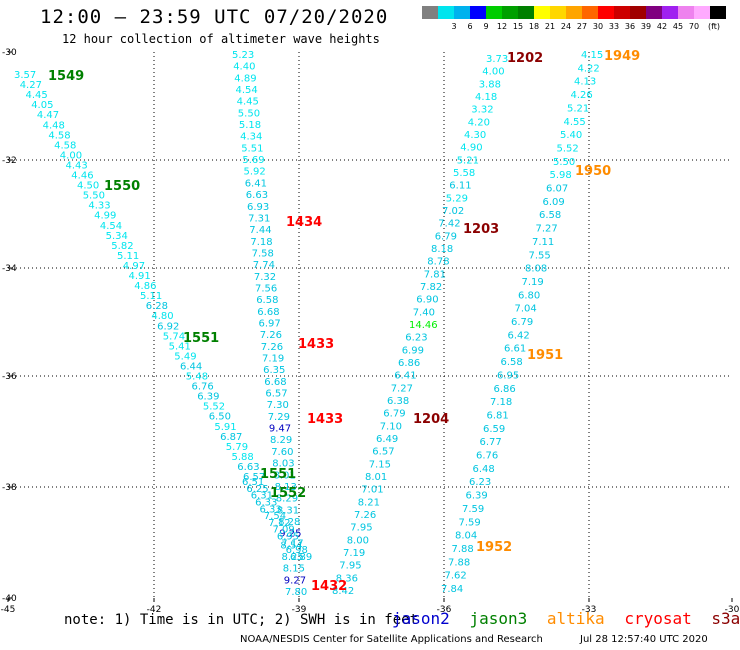  Describe the element at coordinates (191, 366) in the screenshot. I see `wave-height-value: 6.44` at that location.